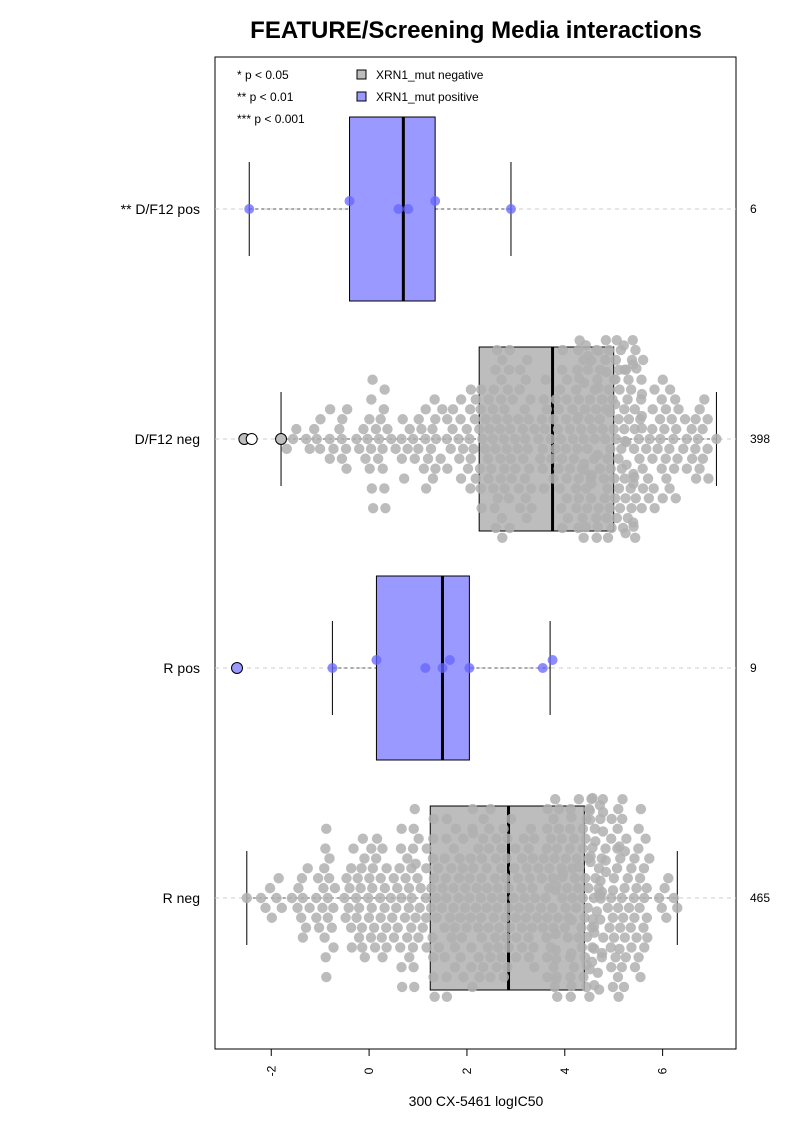 The width and height of the screenshot is (793, 1122). Describe the element at coordinates (167, 439) in the screenshot. I see `group-label: D/F12 neg` at that location.